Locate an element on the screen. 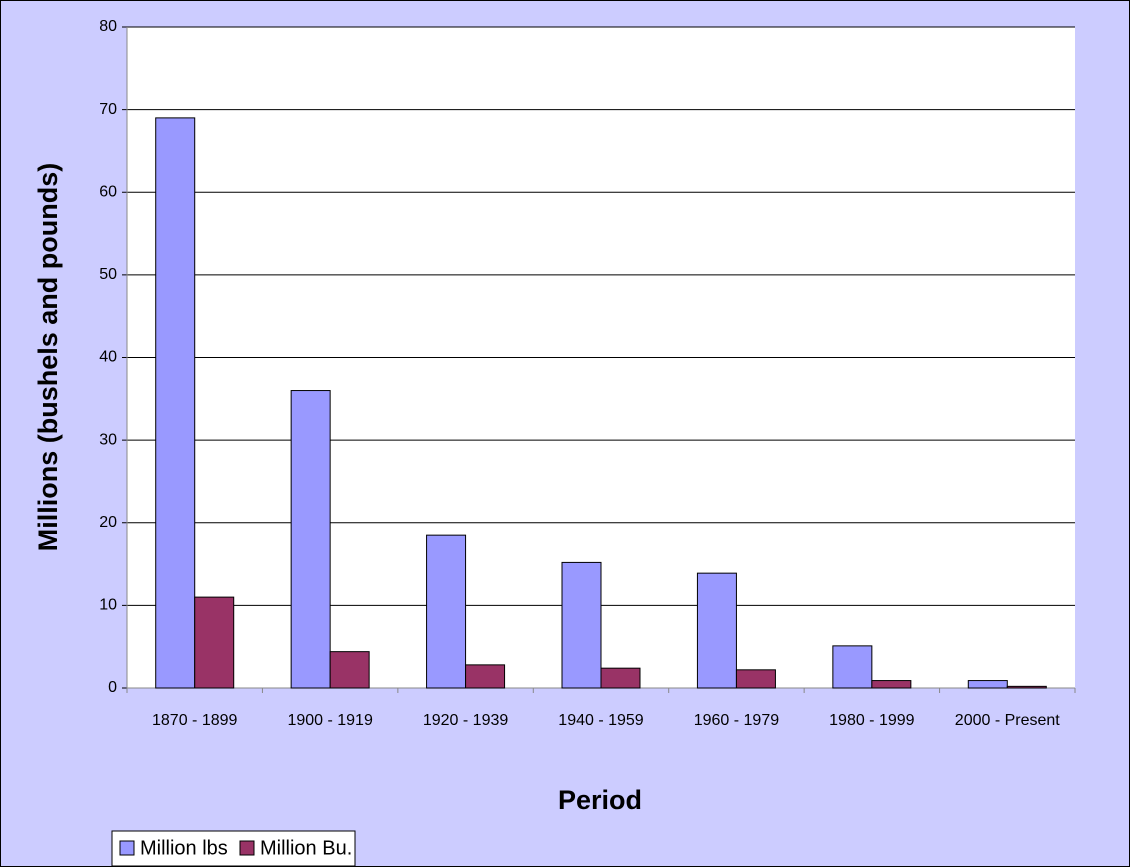 The image size is (1130, 867). y-tick-label: 10 is located at coordinates (108, 605).